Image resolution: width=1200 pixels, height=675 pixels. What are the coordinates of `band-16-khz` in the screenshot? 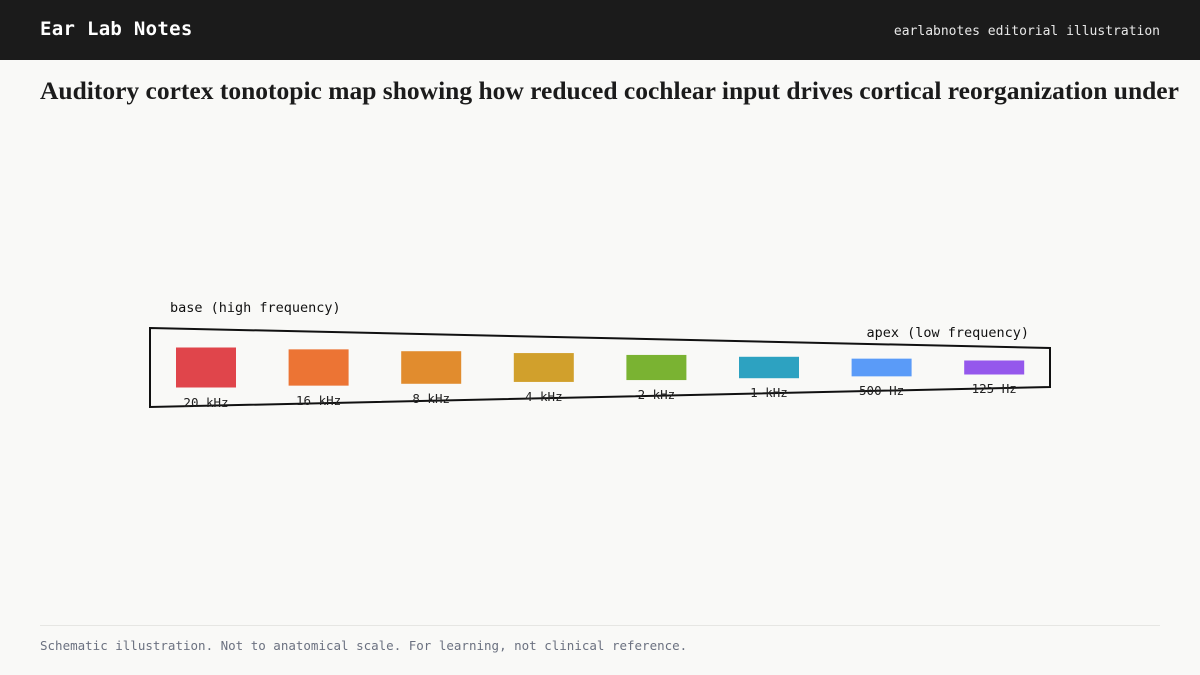 It's located at (318, 367).